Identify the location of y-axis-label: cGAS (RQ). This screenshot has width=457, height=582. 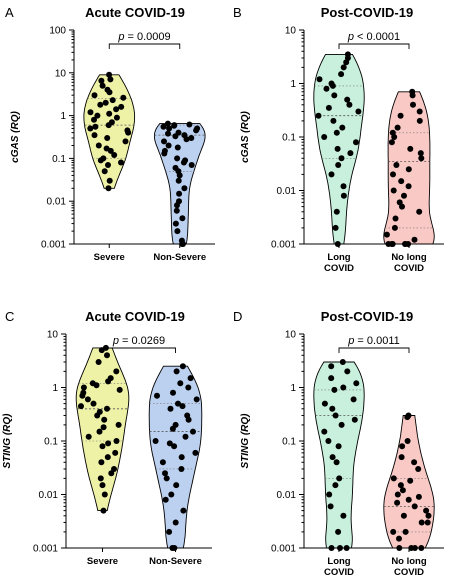
(245, 136).